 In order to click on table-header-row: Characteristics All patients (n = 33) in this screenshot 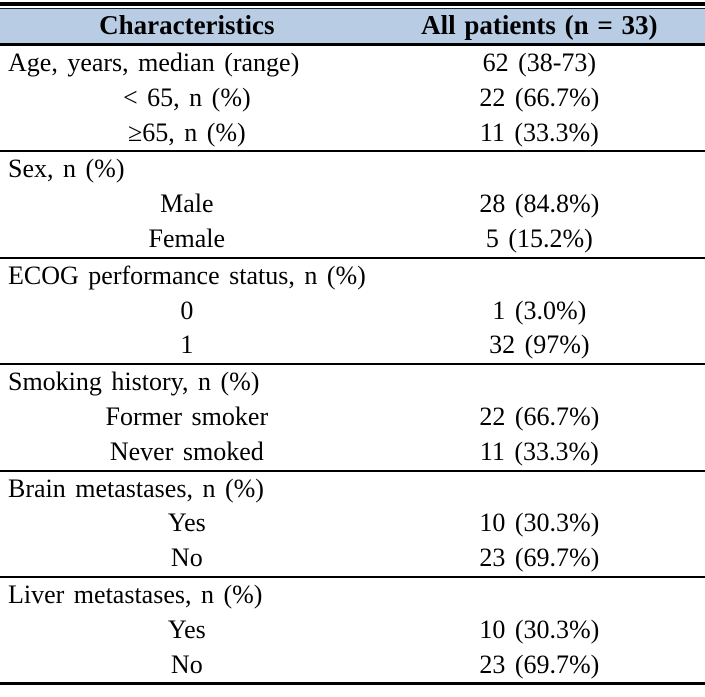, I will do `click(352, 27)`.